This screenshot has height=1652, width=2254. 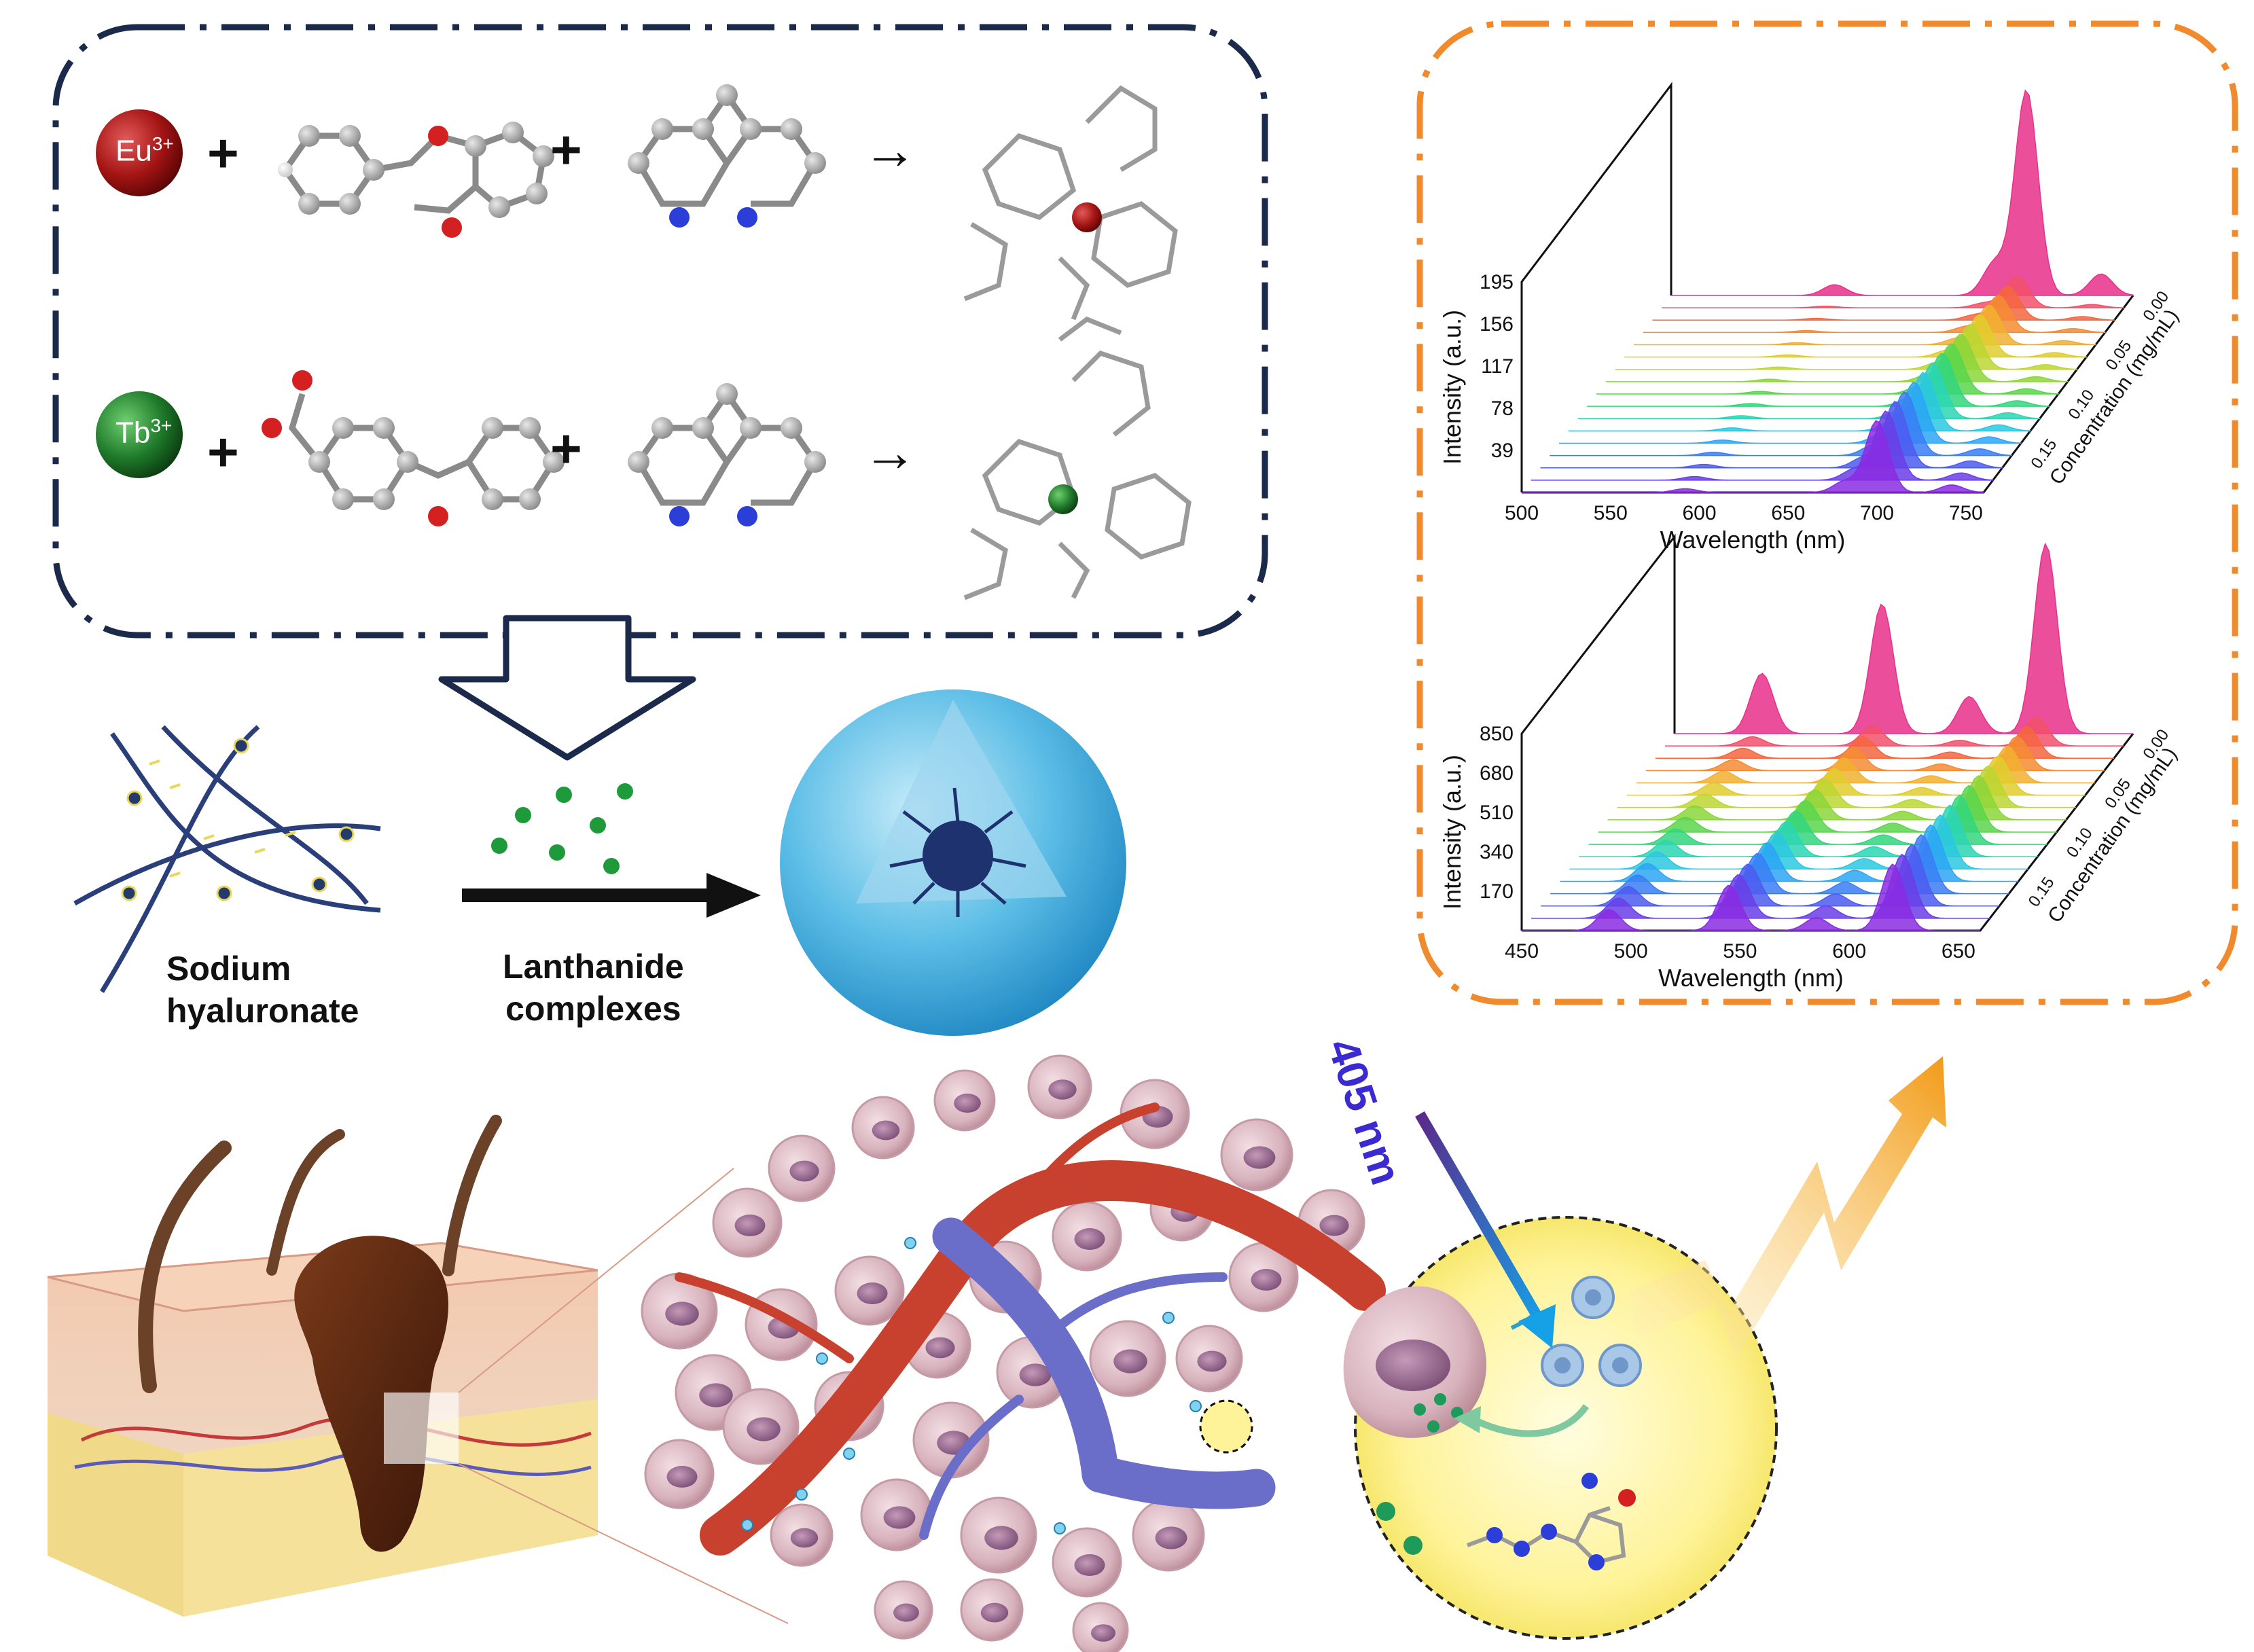 I want to click on x-tick-label: 700, so click(x=1877, y=513).